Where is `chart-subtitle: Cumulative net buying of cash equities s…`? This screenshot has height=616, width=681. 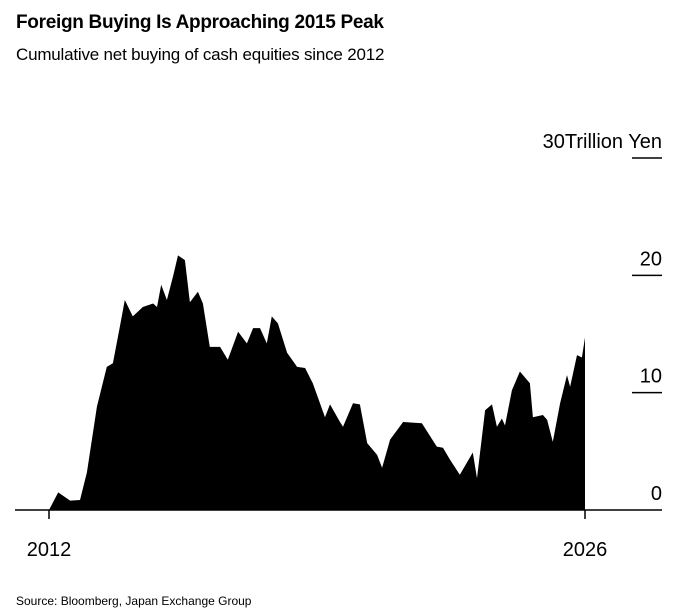
chart-subtitle: Cumulative net buying of cash equities s… is located at coordinates (200, 54).